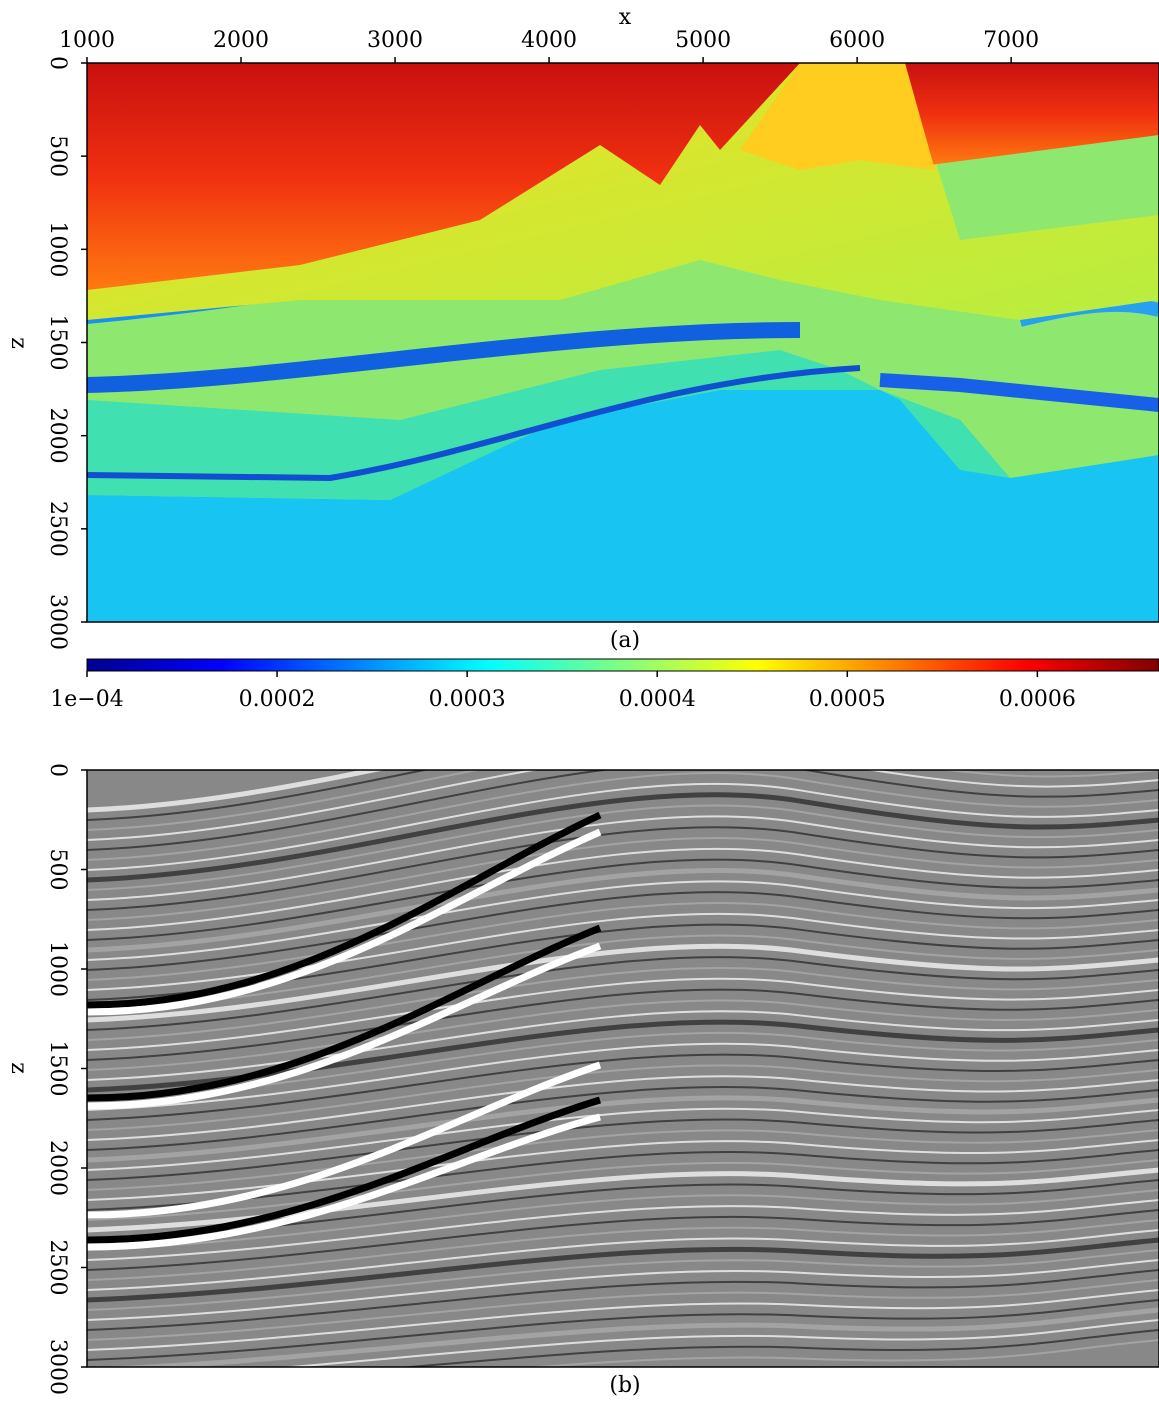  Describe the element at coordinates (625, 640) in the screenshot. I see `caption: (a)` at that location.